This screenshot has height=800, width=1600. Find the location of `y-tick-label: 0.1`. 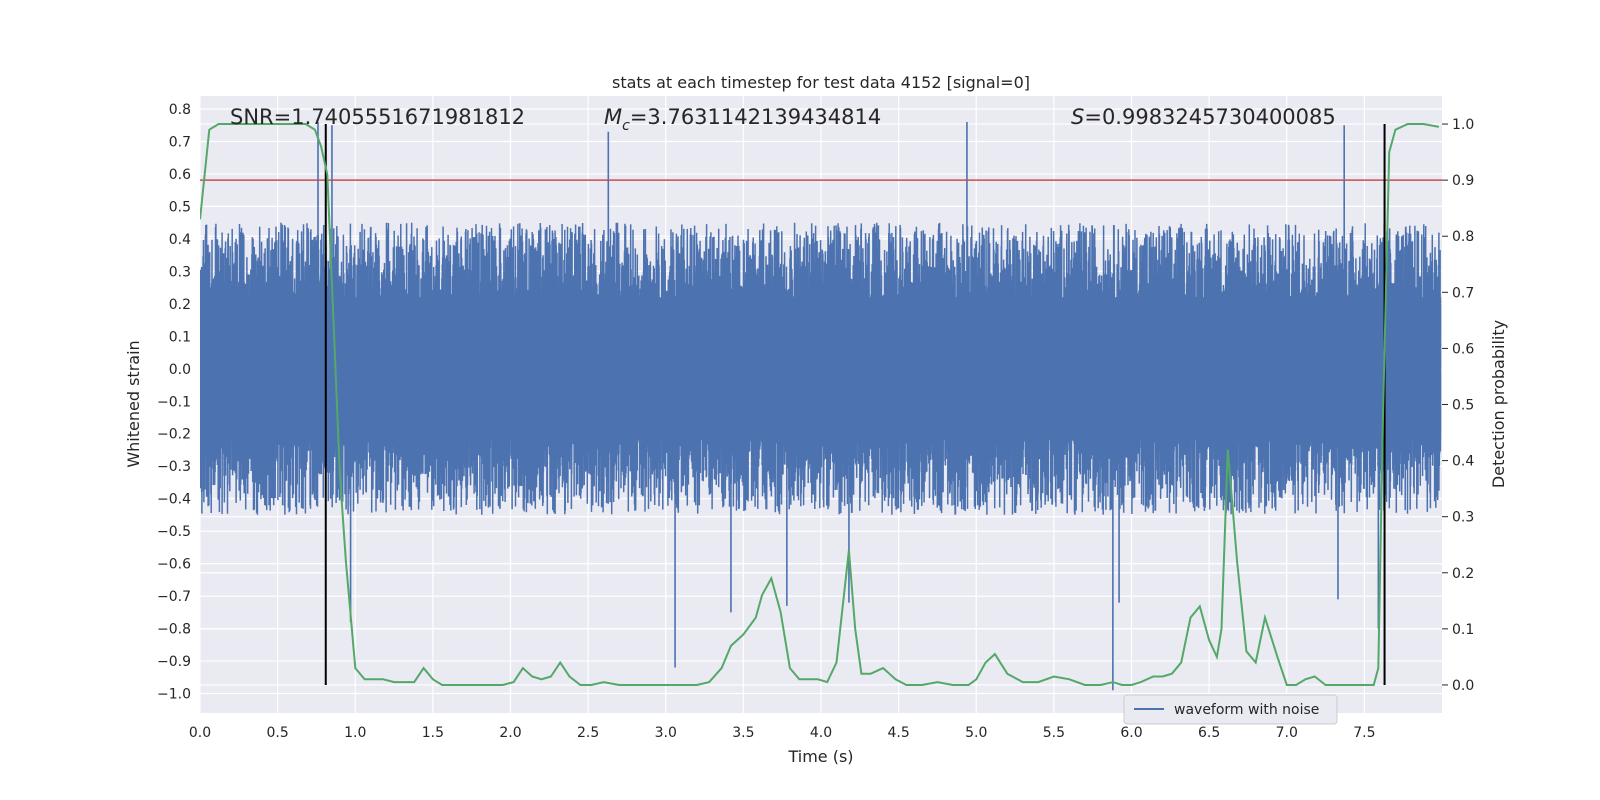

y-tick-label: 0.1 is located at coordinates (180, 337).